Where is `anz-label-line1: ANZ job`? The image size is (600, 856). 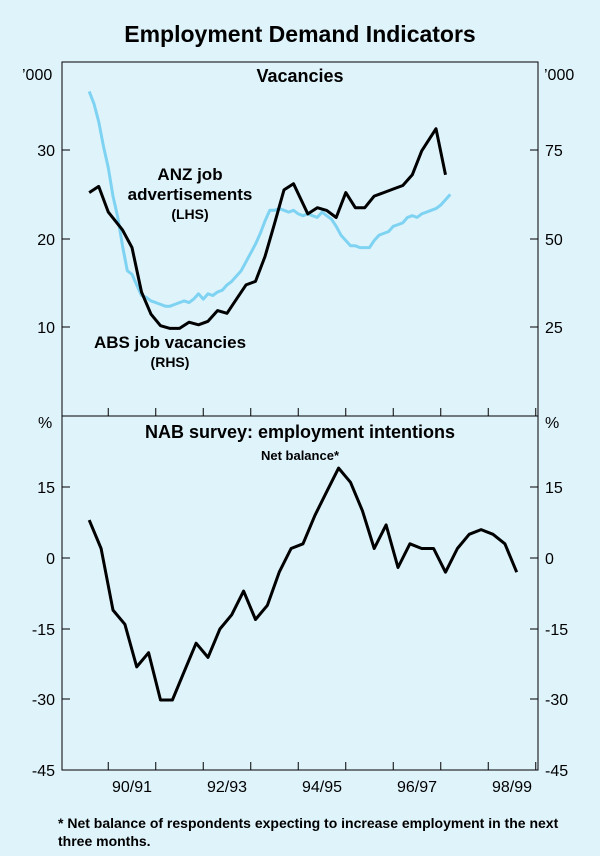
anz-label-line1: ANZ job is located at coordinates (189, 174).